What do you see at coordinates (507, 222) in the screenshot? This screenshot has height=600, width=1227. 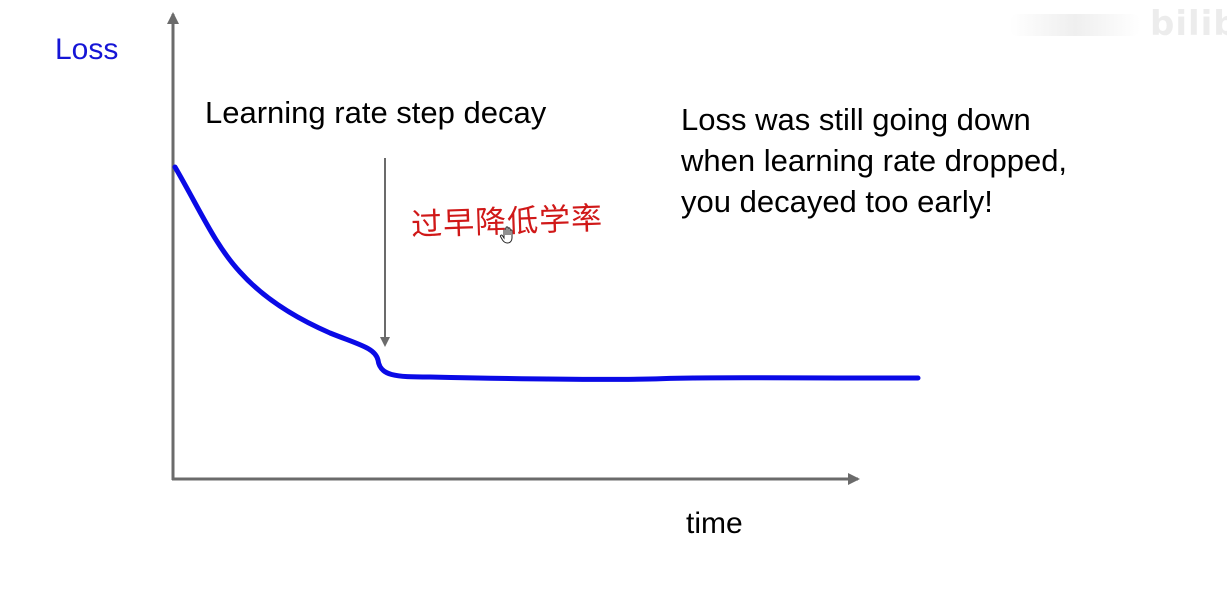 I see `handwritten-annotation: 过早降低学率` at bounding box center [507, 222].